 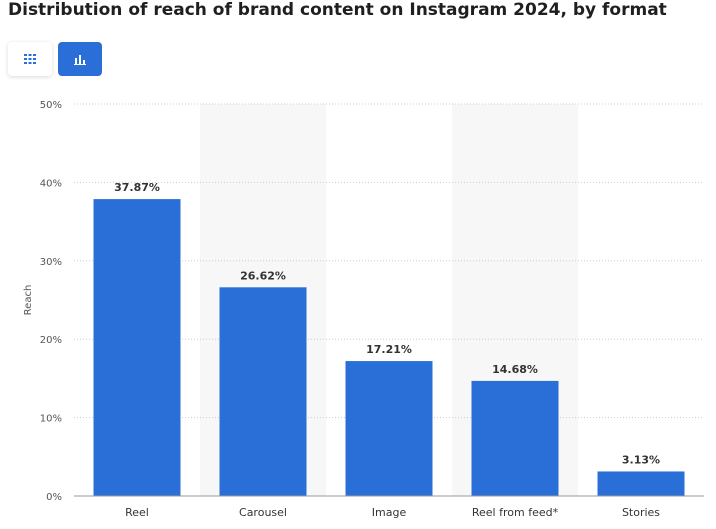 I want to click on view-toggle, so click(x=55, y=59).